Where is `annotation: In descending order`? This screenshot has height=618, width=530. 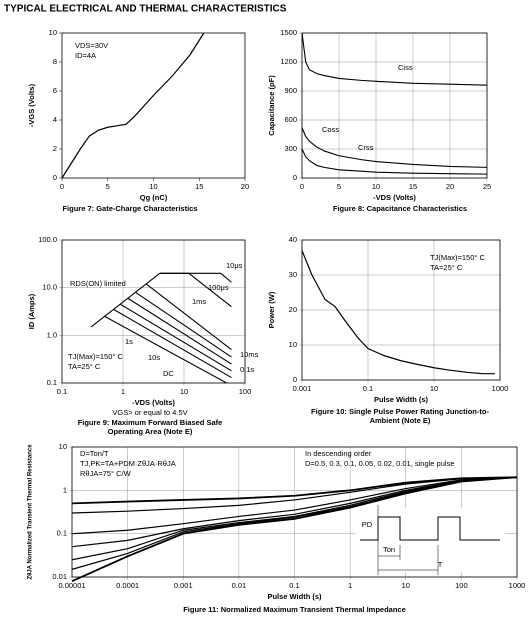
annotation: In descending order is located at coordinates (338, 453).